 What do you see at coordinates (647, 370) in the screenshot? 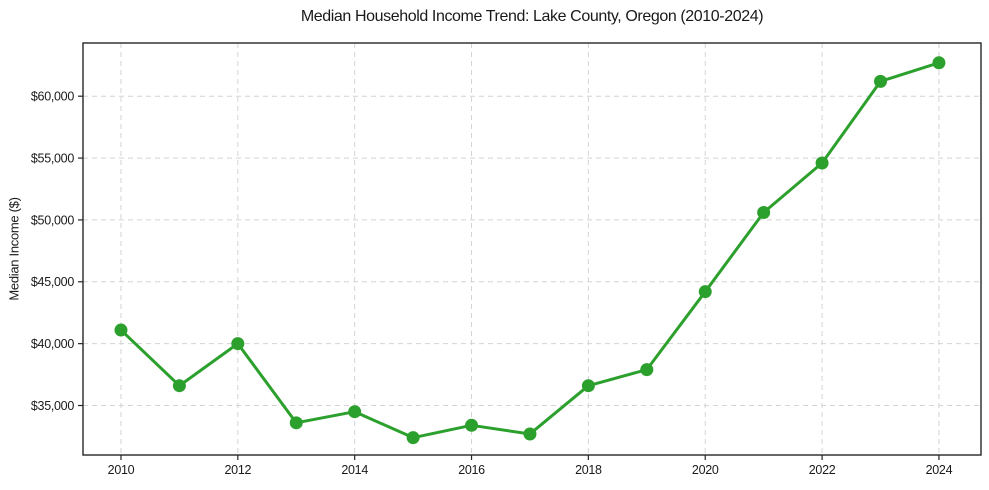
I see `data-point-2019` at bounding box center [647, 370].